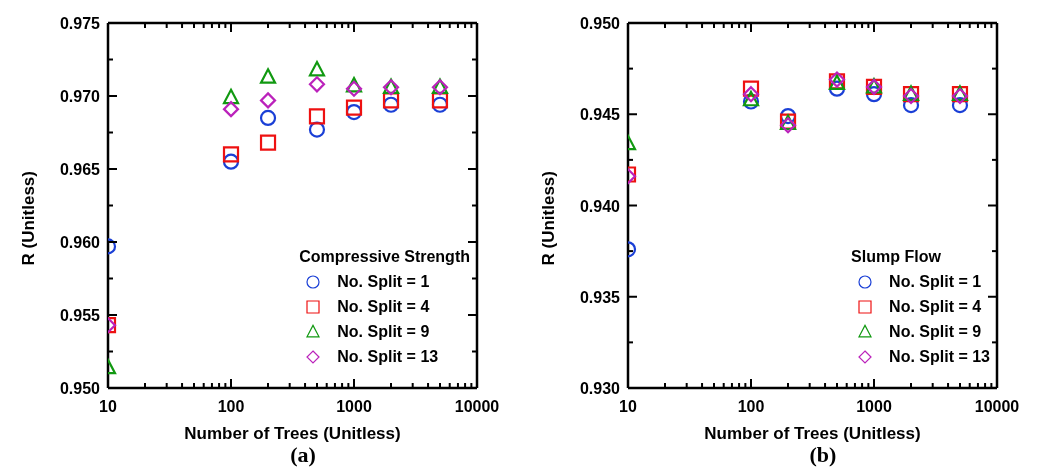  Describe the element at coordinates (600, 297) in the screenshot. I see `y-tick-label: 0.935` at that location.